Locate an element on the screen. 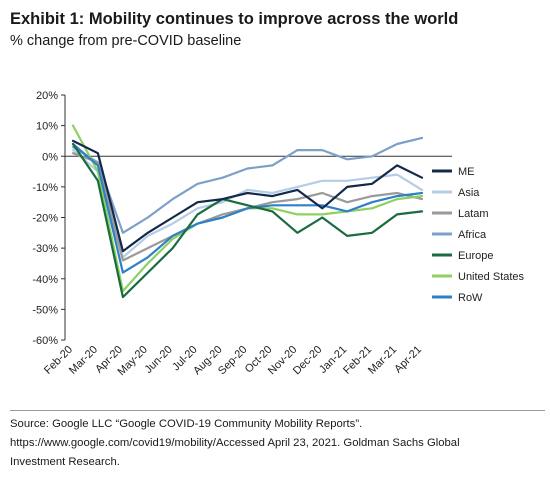 This screenshot has height=477, width=550. x-tick-label: Mar-21 is located at coordinates (382, 360).